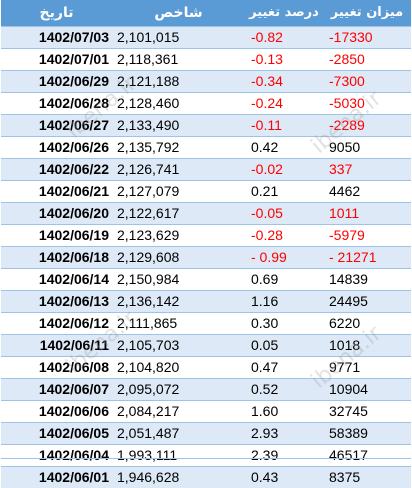  I want to click on row-percent-change: 0.43, so click(265, 477).